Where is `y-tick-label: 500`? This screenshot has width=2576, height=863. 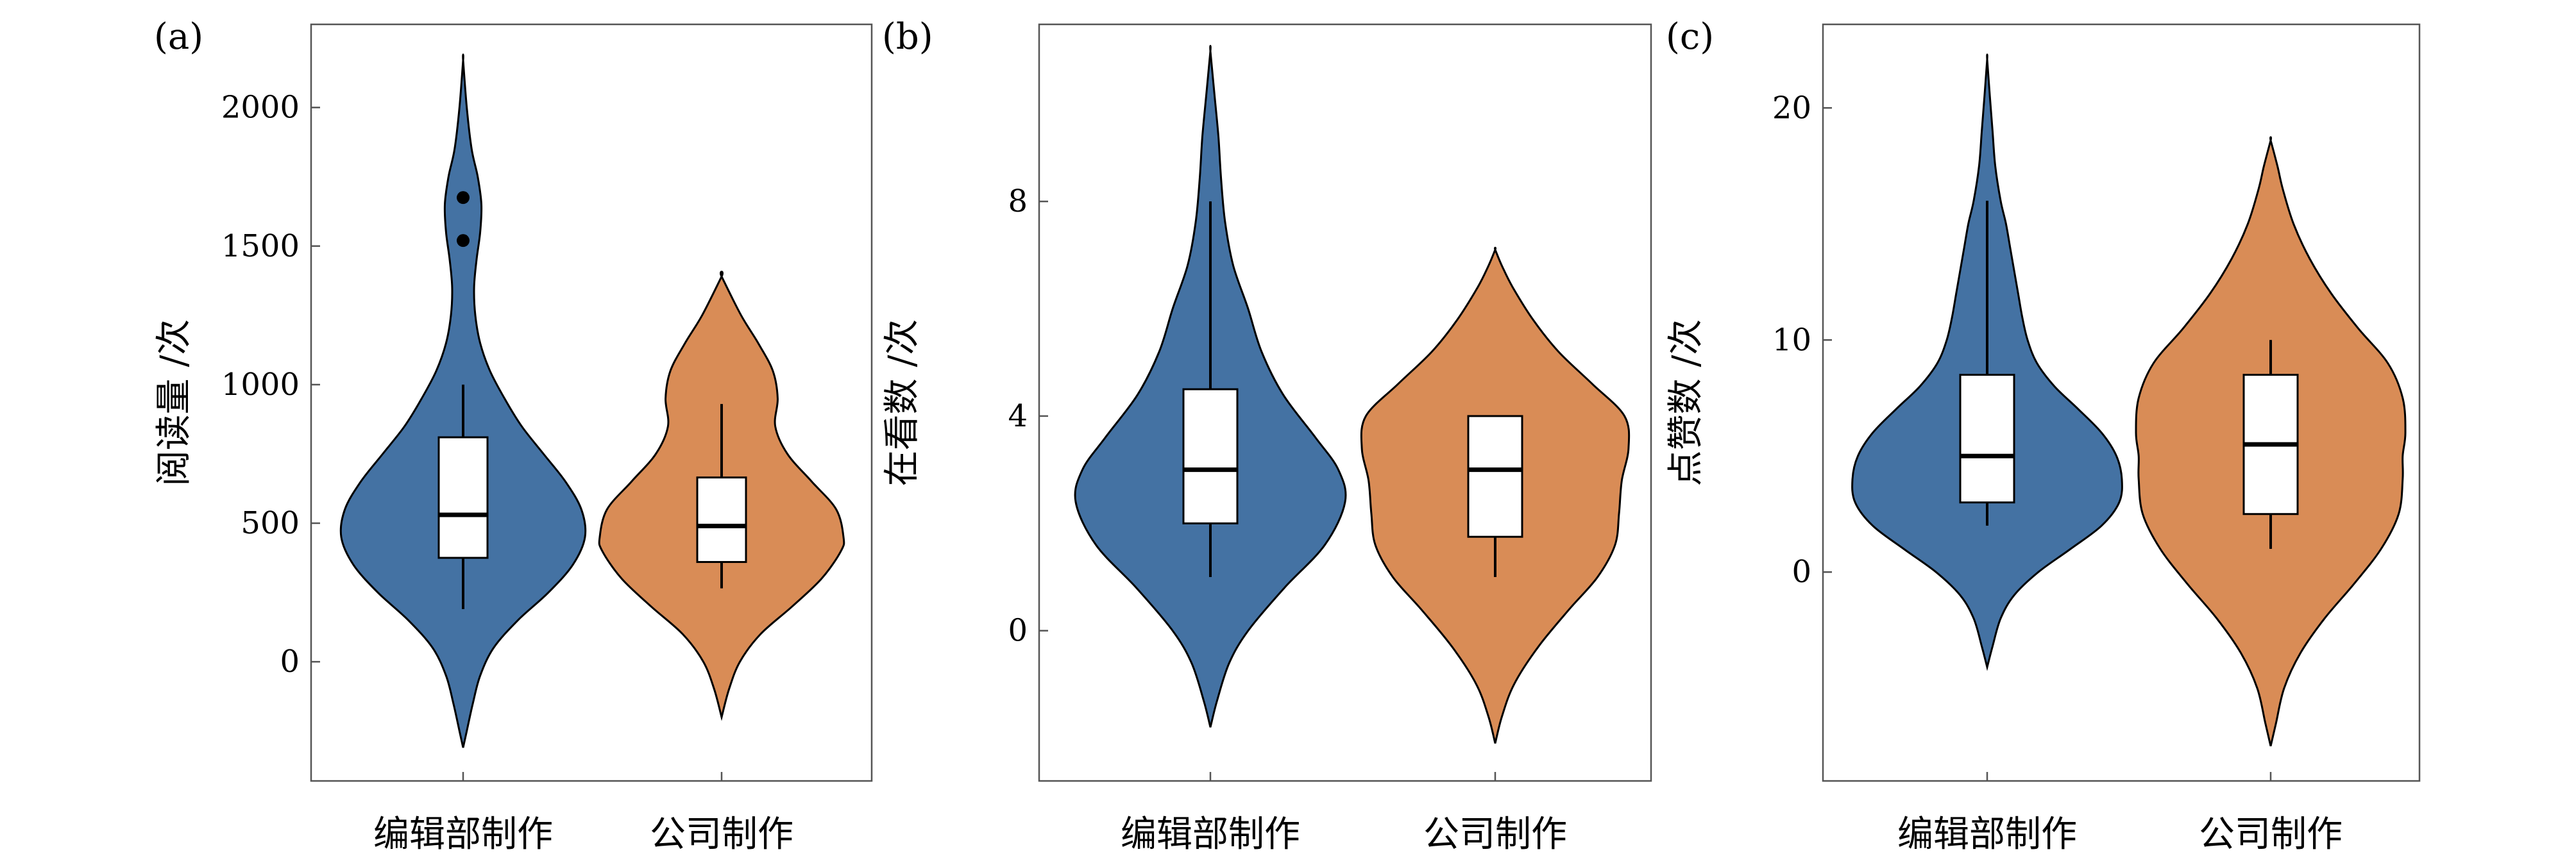
y-tick-label: 500 is located at coordinates (270, 523).